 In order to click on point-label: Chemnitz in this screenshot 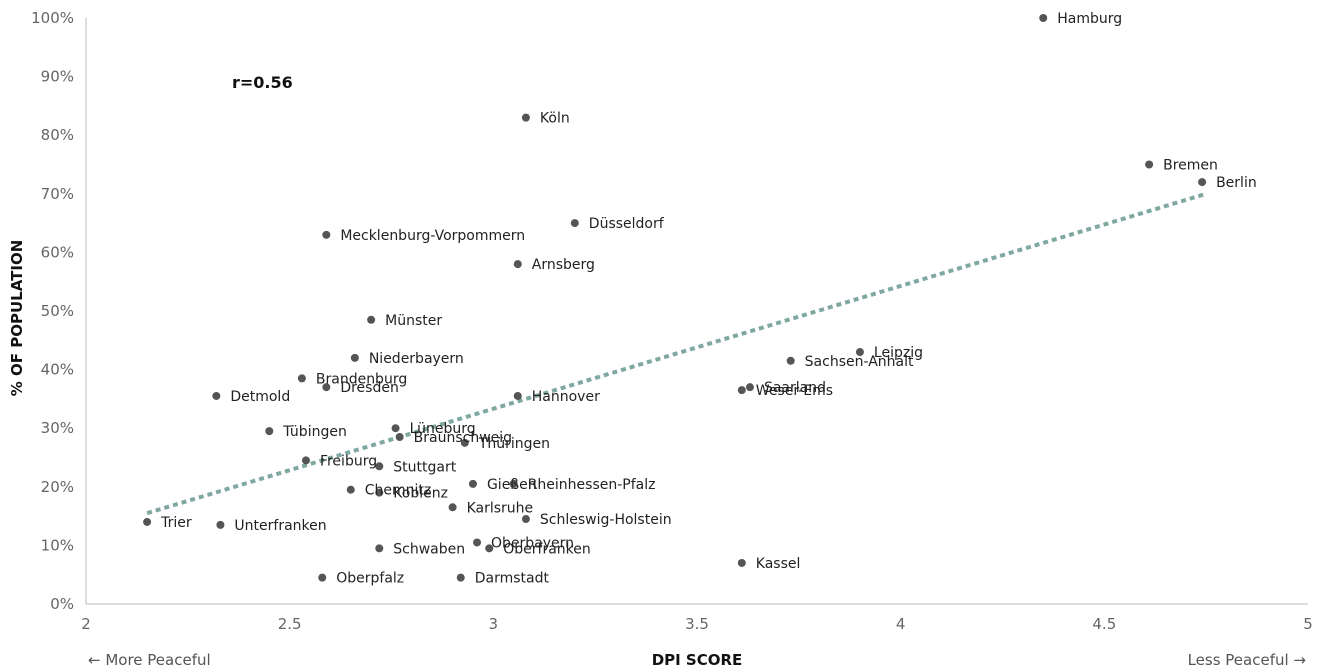, I will do `click(398, 491)`.